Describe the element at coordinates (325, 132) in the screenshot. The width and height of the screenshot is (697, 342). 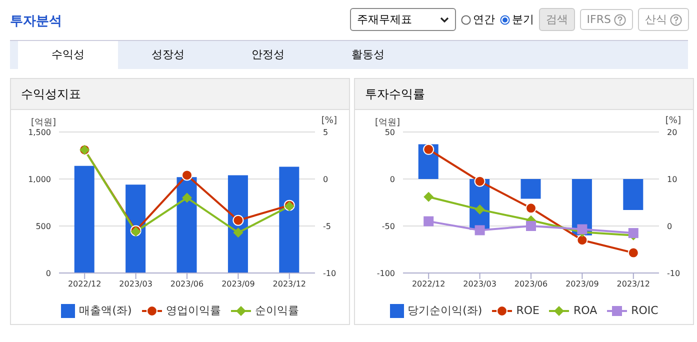
I see `y2-tick-label: 5` at that location.